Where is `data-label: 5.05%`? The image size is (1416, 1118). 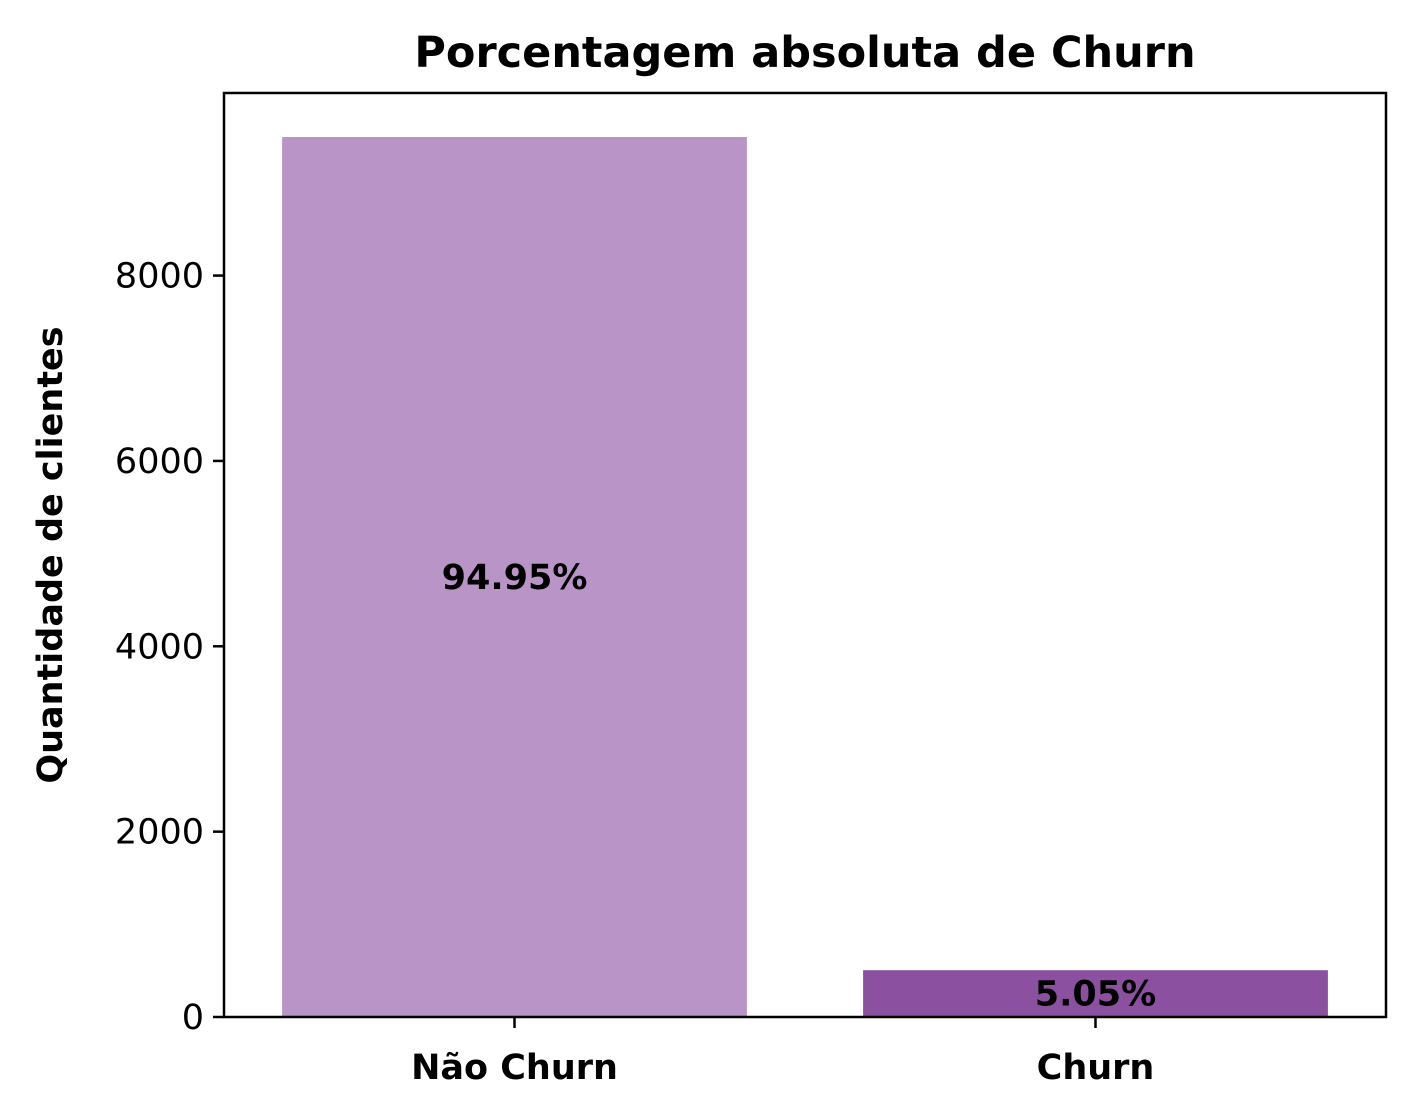
data-label: 5.05% is located at coordinates (1095, 995).